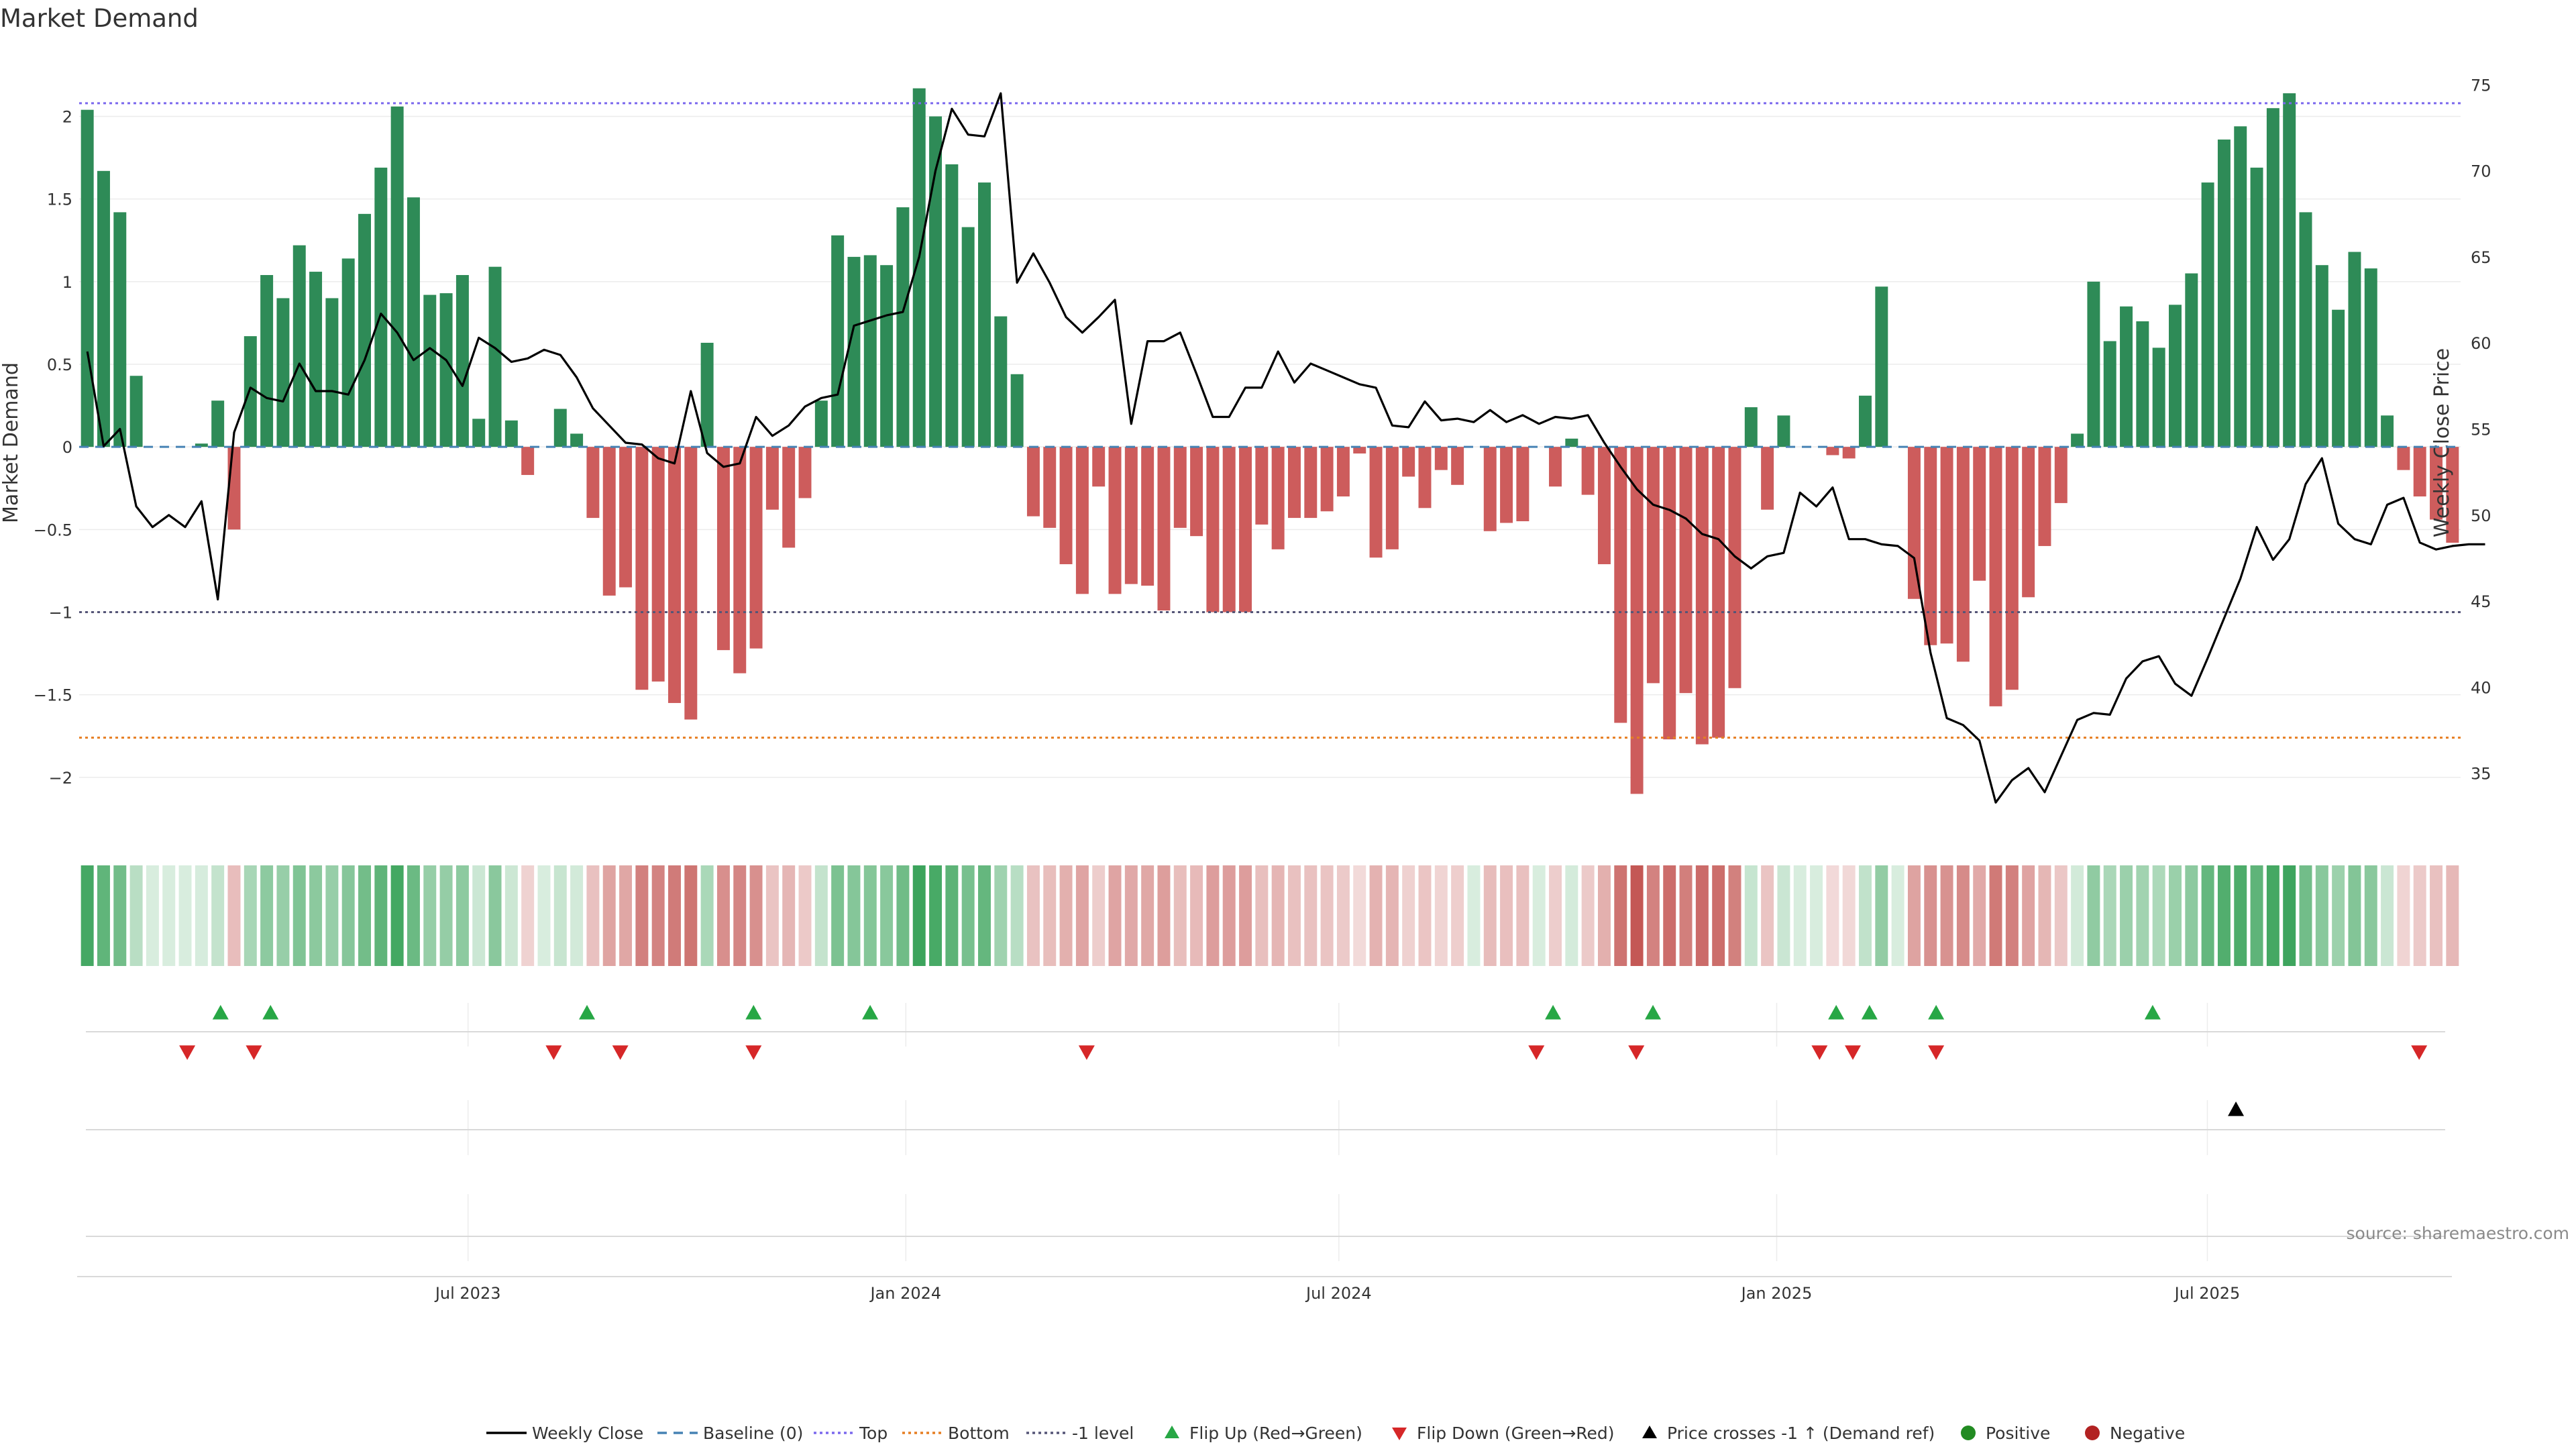  What do you see at coordinates (1536, 1052) in the screenshot?
I see `flip-down-marker` at bounding box center [1536, 1052].